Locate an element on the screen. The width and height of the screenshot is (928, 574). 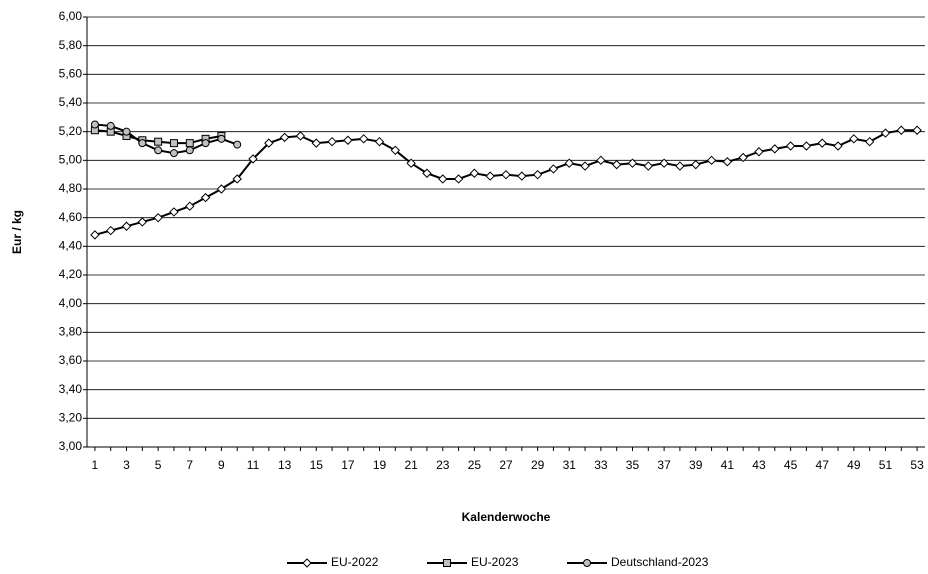
x-tick-label: 17 is located at coordinates (348, 465).